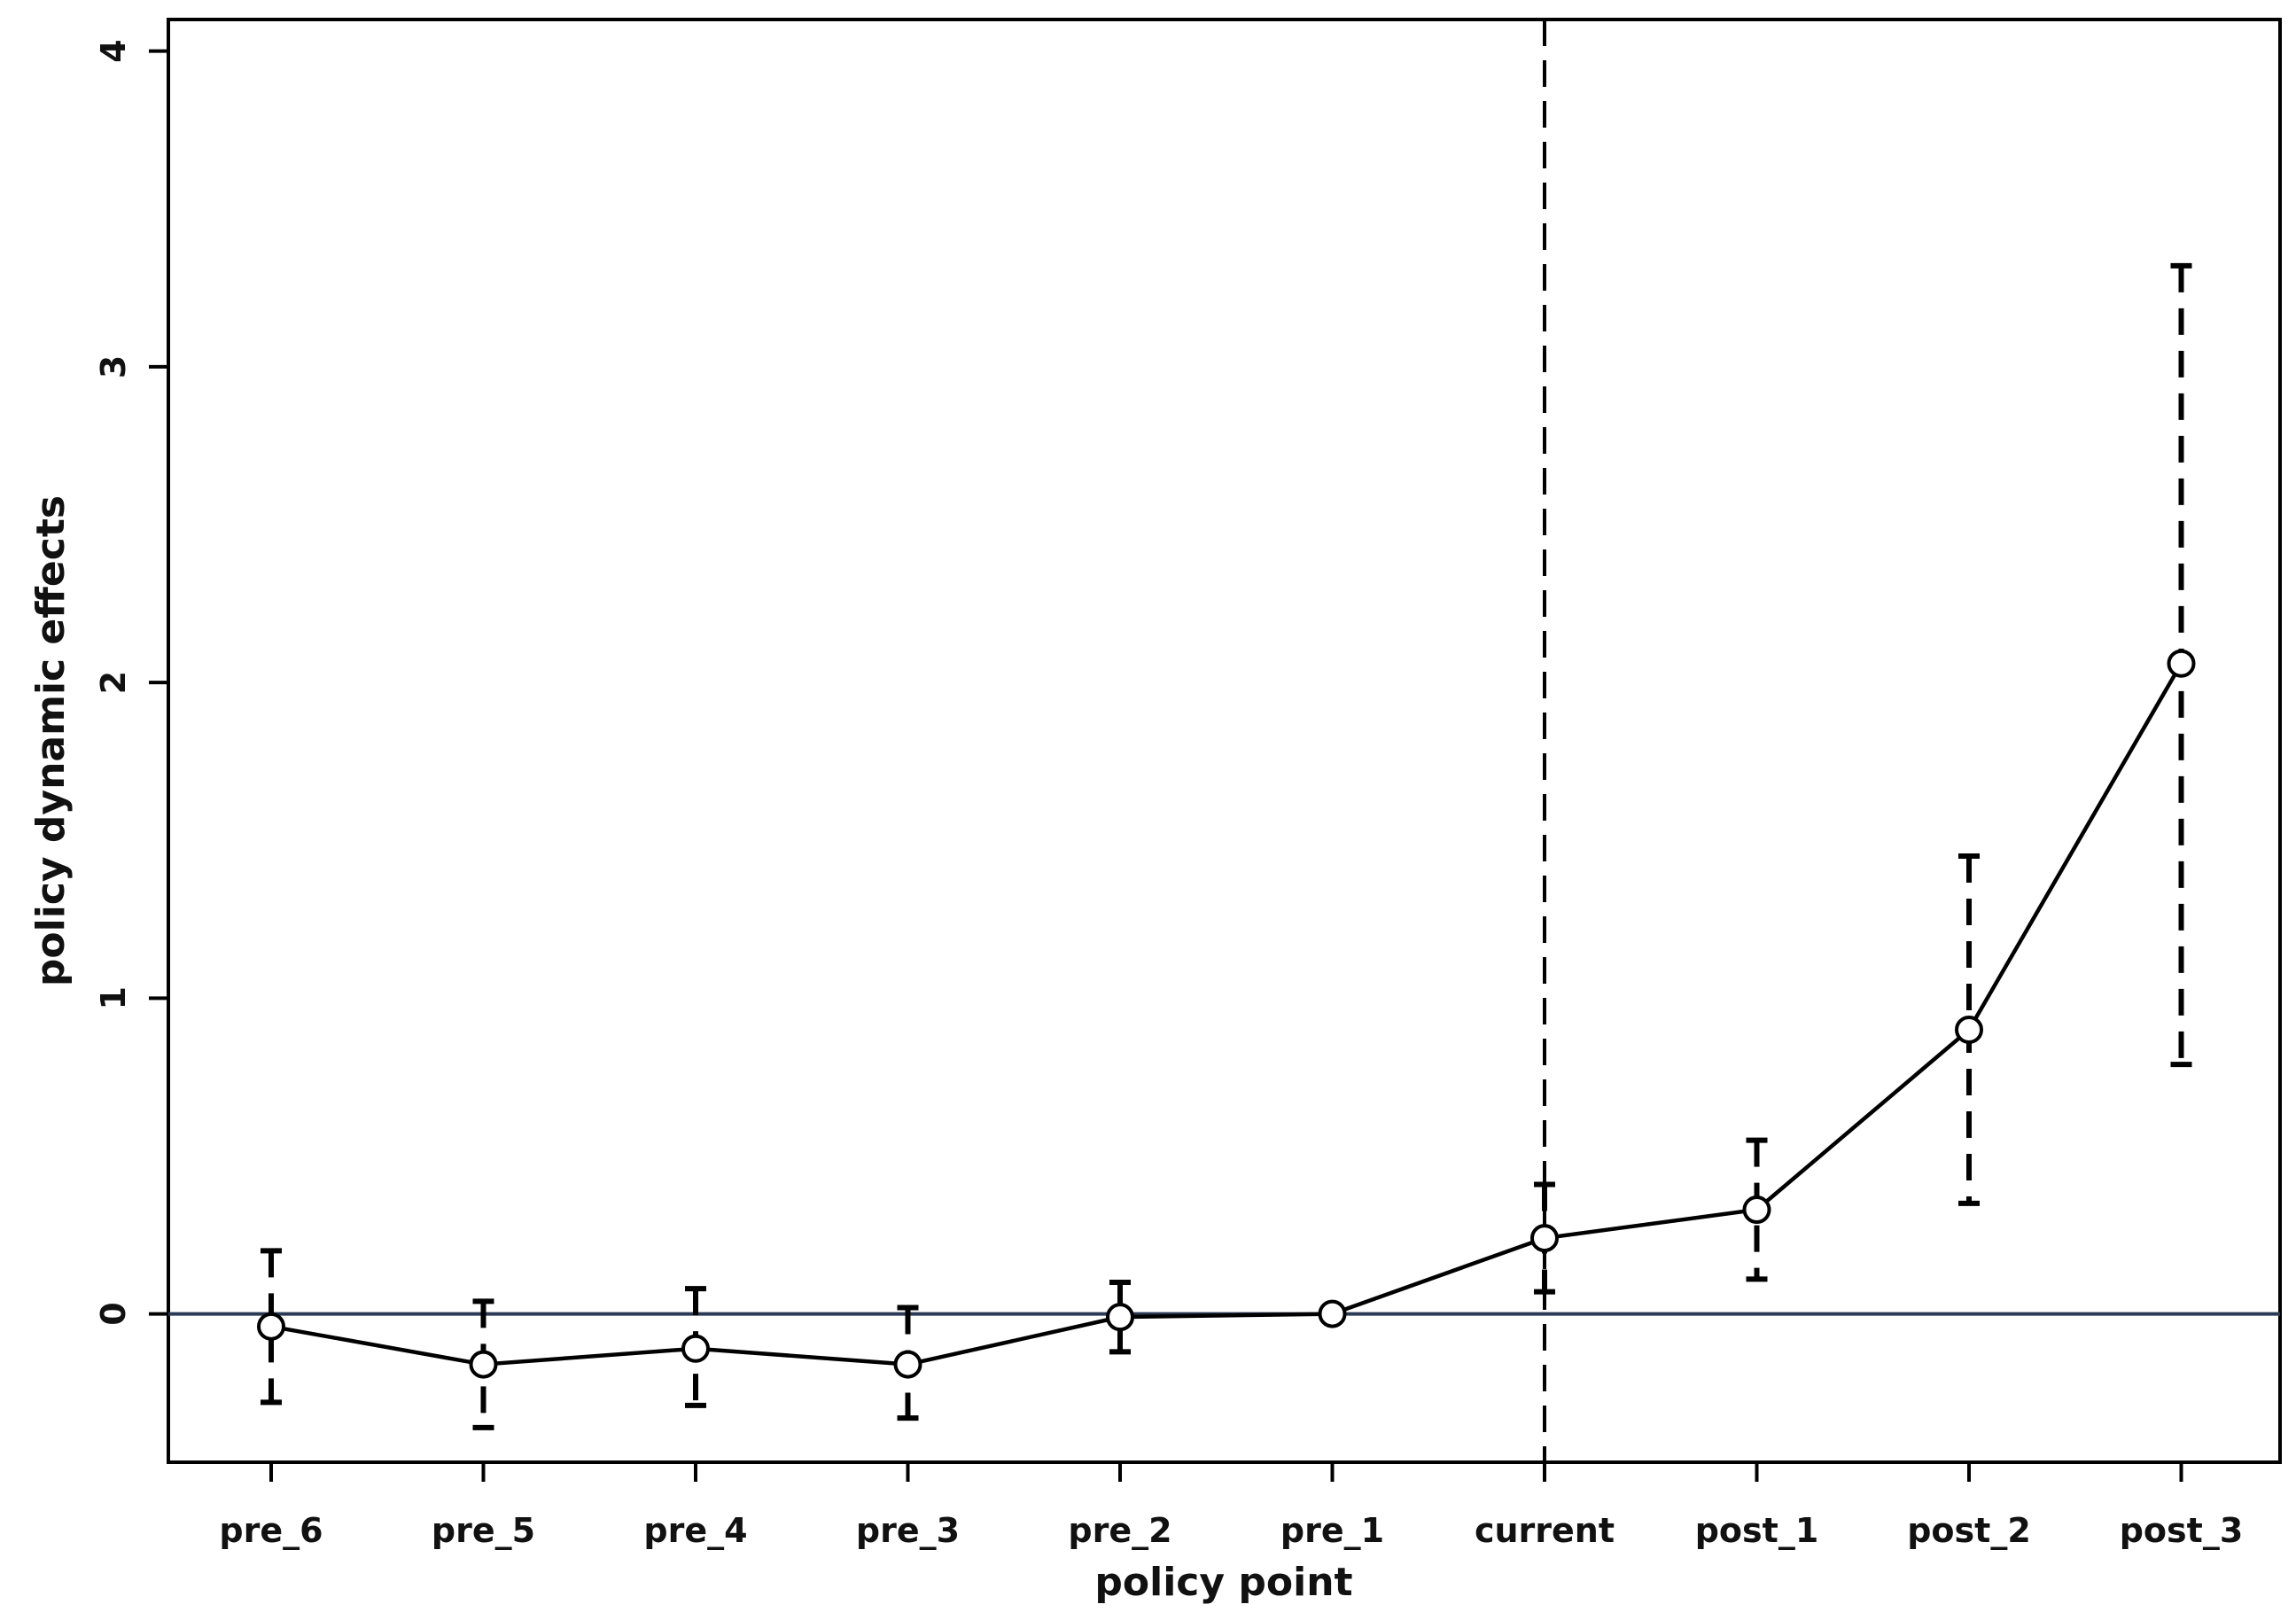 This screenshot has height=1620, width=2296. Describe the element at coordinates (113, 51) in the screenshot. I see `y-tick-label: 4` at that location.